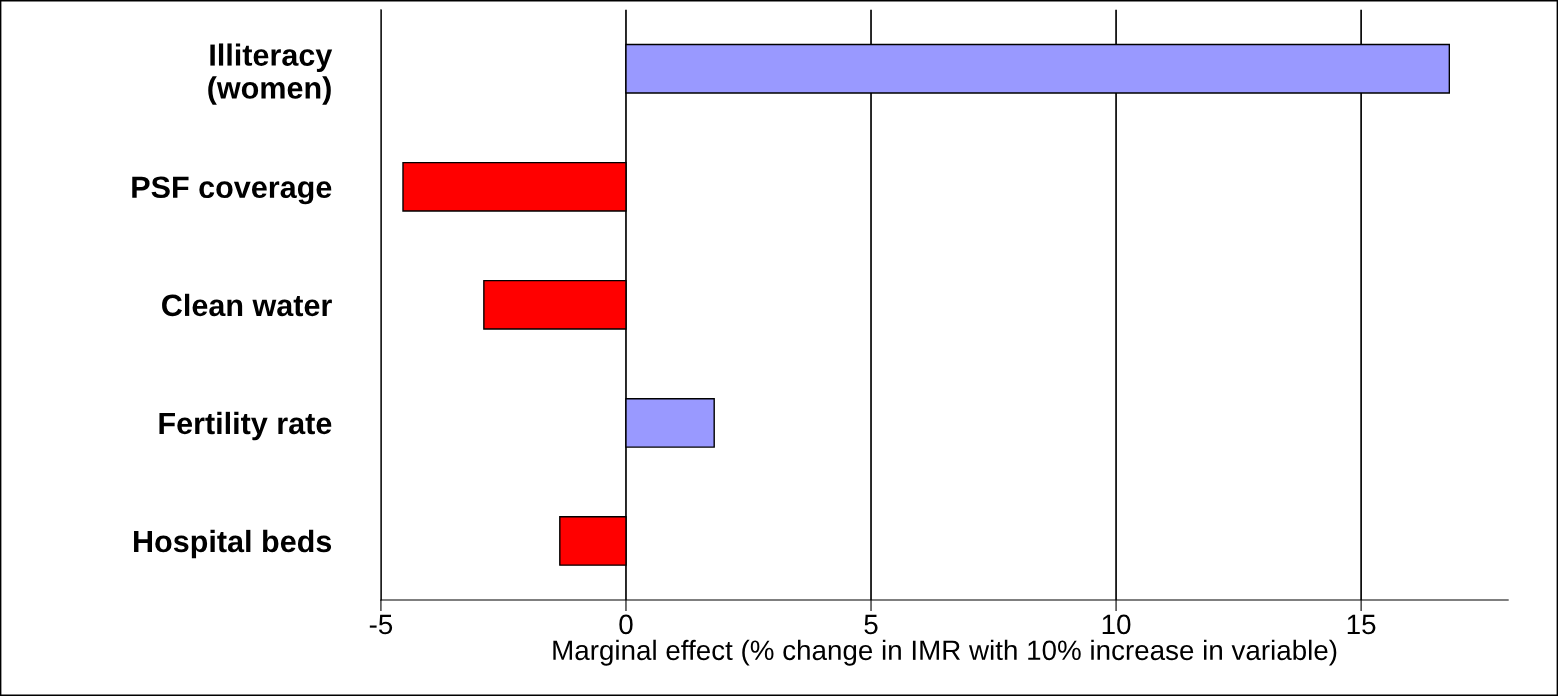 This screenshot has height=696, width=1558. Describe the element at coordinates (233, 544) in the screenshot. I see `y-tick-label: Hospital beds` at that location.